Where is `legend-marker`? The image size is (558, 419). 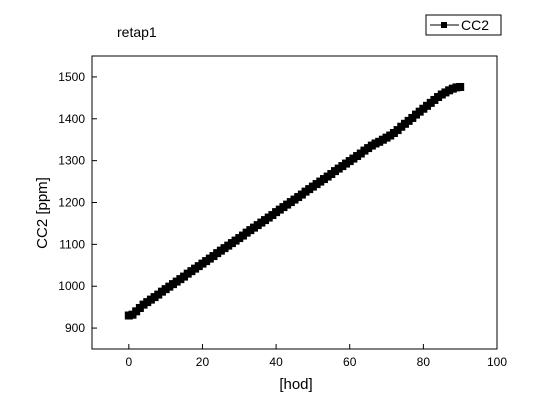 legend-marker is located at coordinates (444, 25).